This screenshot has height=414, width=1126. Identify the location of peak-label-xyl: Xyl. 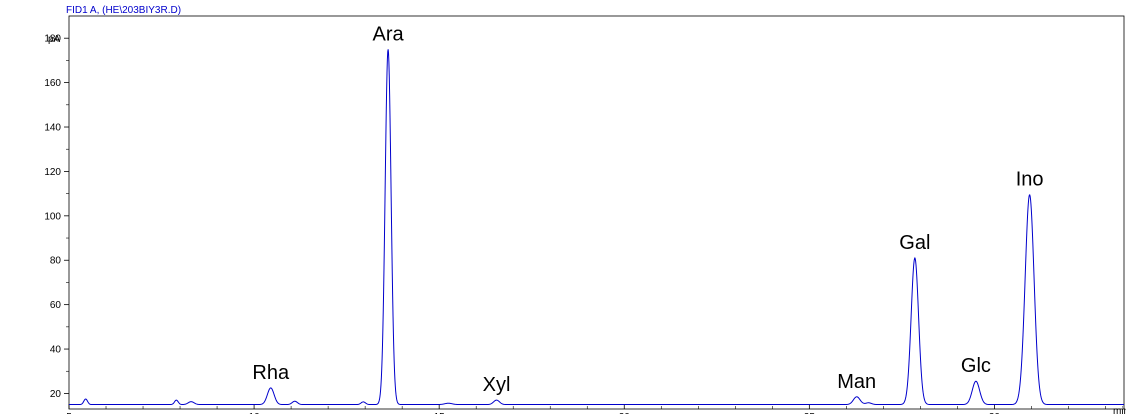
(497, 385).